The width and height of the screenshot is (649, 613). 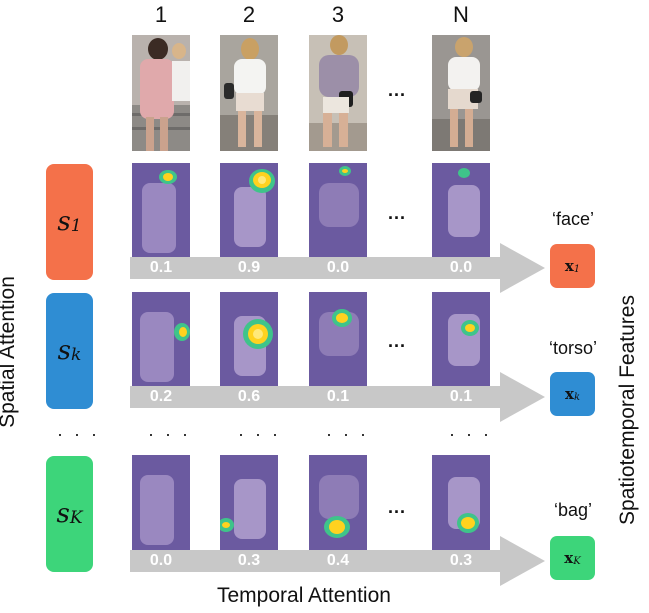 I want to click on temporal-weight-r3-c1: 0.0, so click(x=161, y=560).